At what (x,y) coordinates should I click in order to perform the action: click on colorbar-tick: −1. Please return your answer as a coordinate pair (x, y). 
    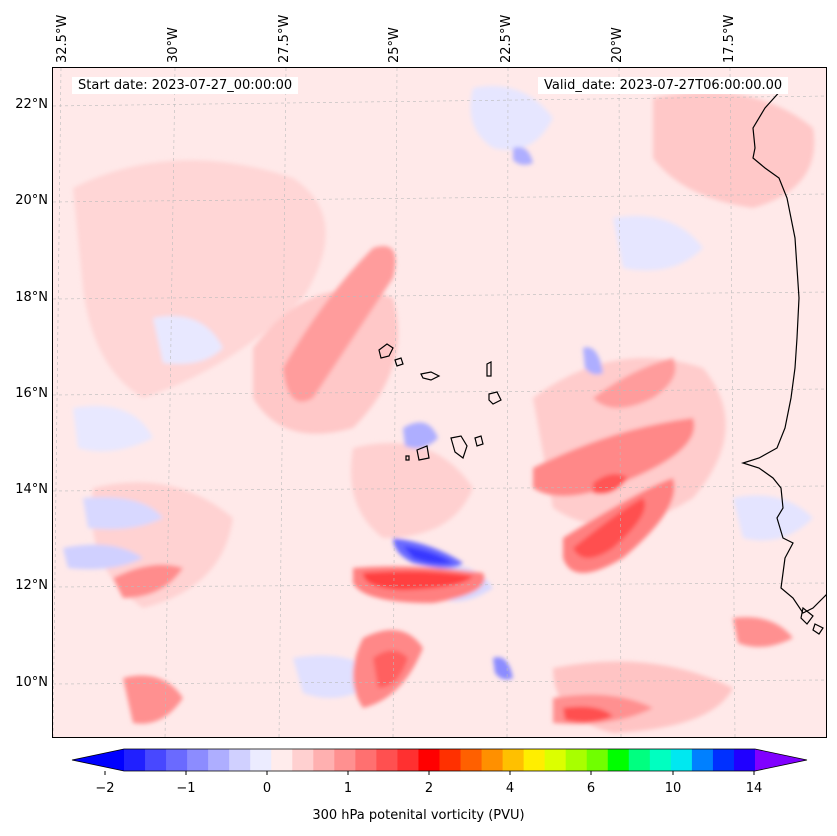
    Looking at the image, I should click on (186, 788).